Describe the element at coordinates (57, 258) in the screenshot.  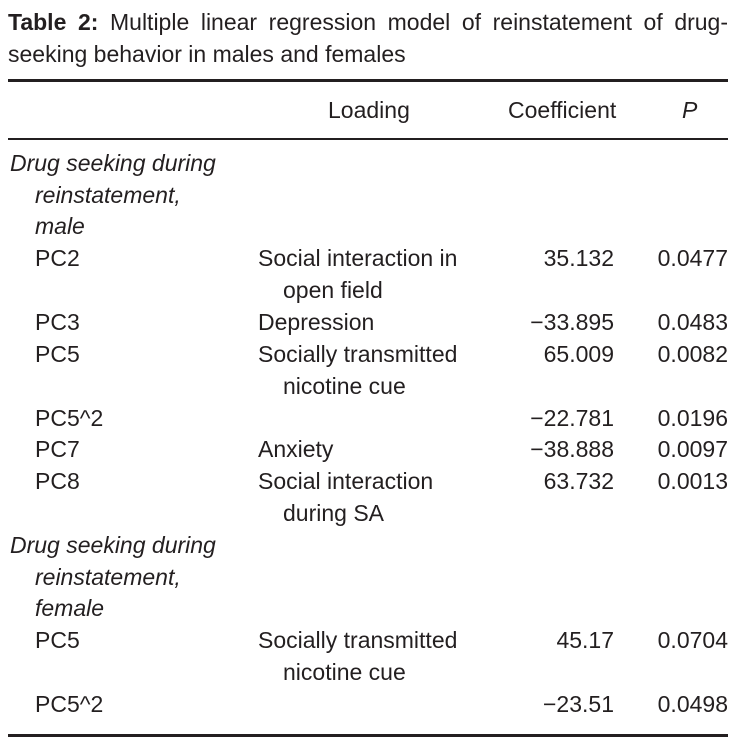
I see `row-pc: PC2` at that location.